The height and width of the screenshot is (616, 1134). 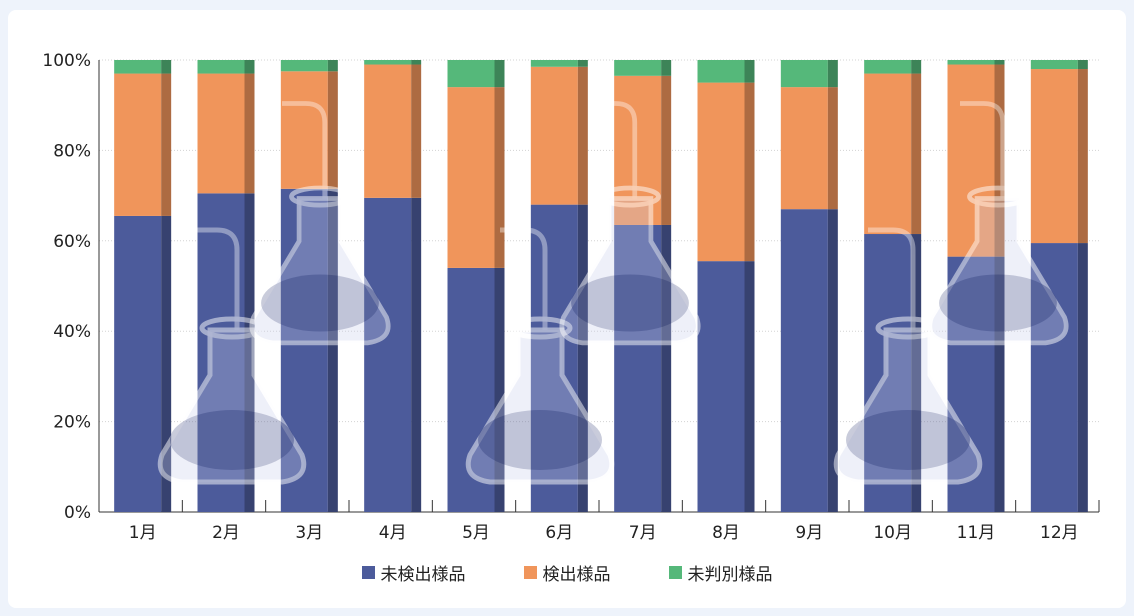 I want to click on legend-item-unidentified: 未判別様品, so click(x=720, y=572).